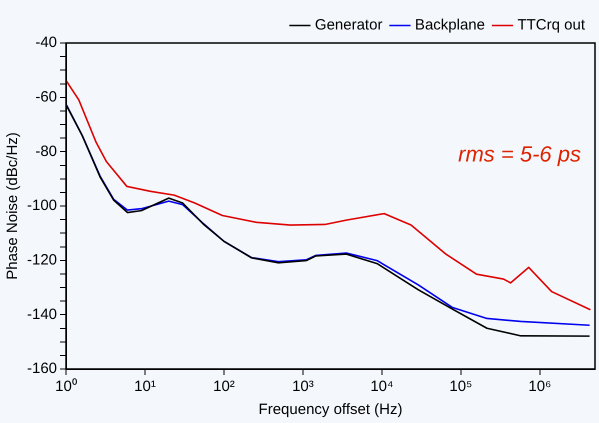  Describe the element at coordinates (460, 387) in the screenshot. I see `x-tick-label: 10⁵` at that location.